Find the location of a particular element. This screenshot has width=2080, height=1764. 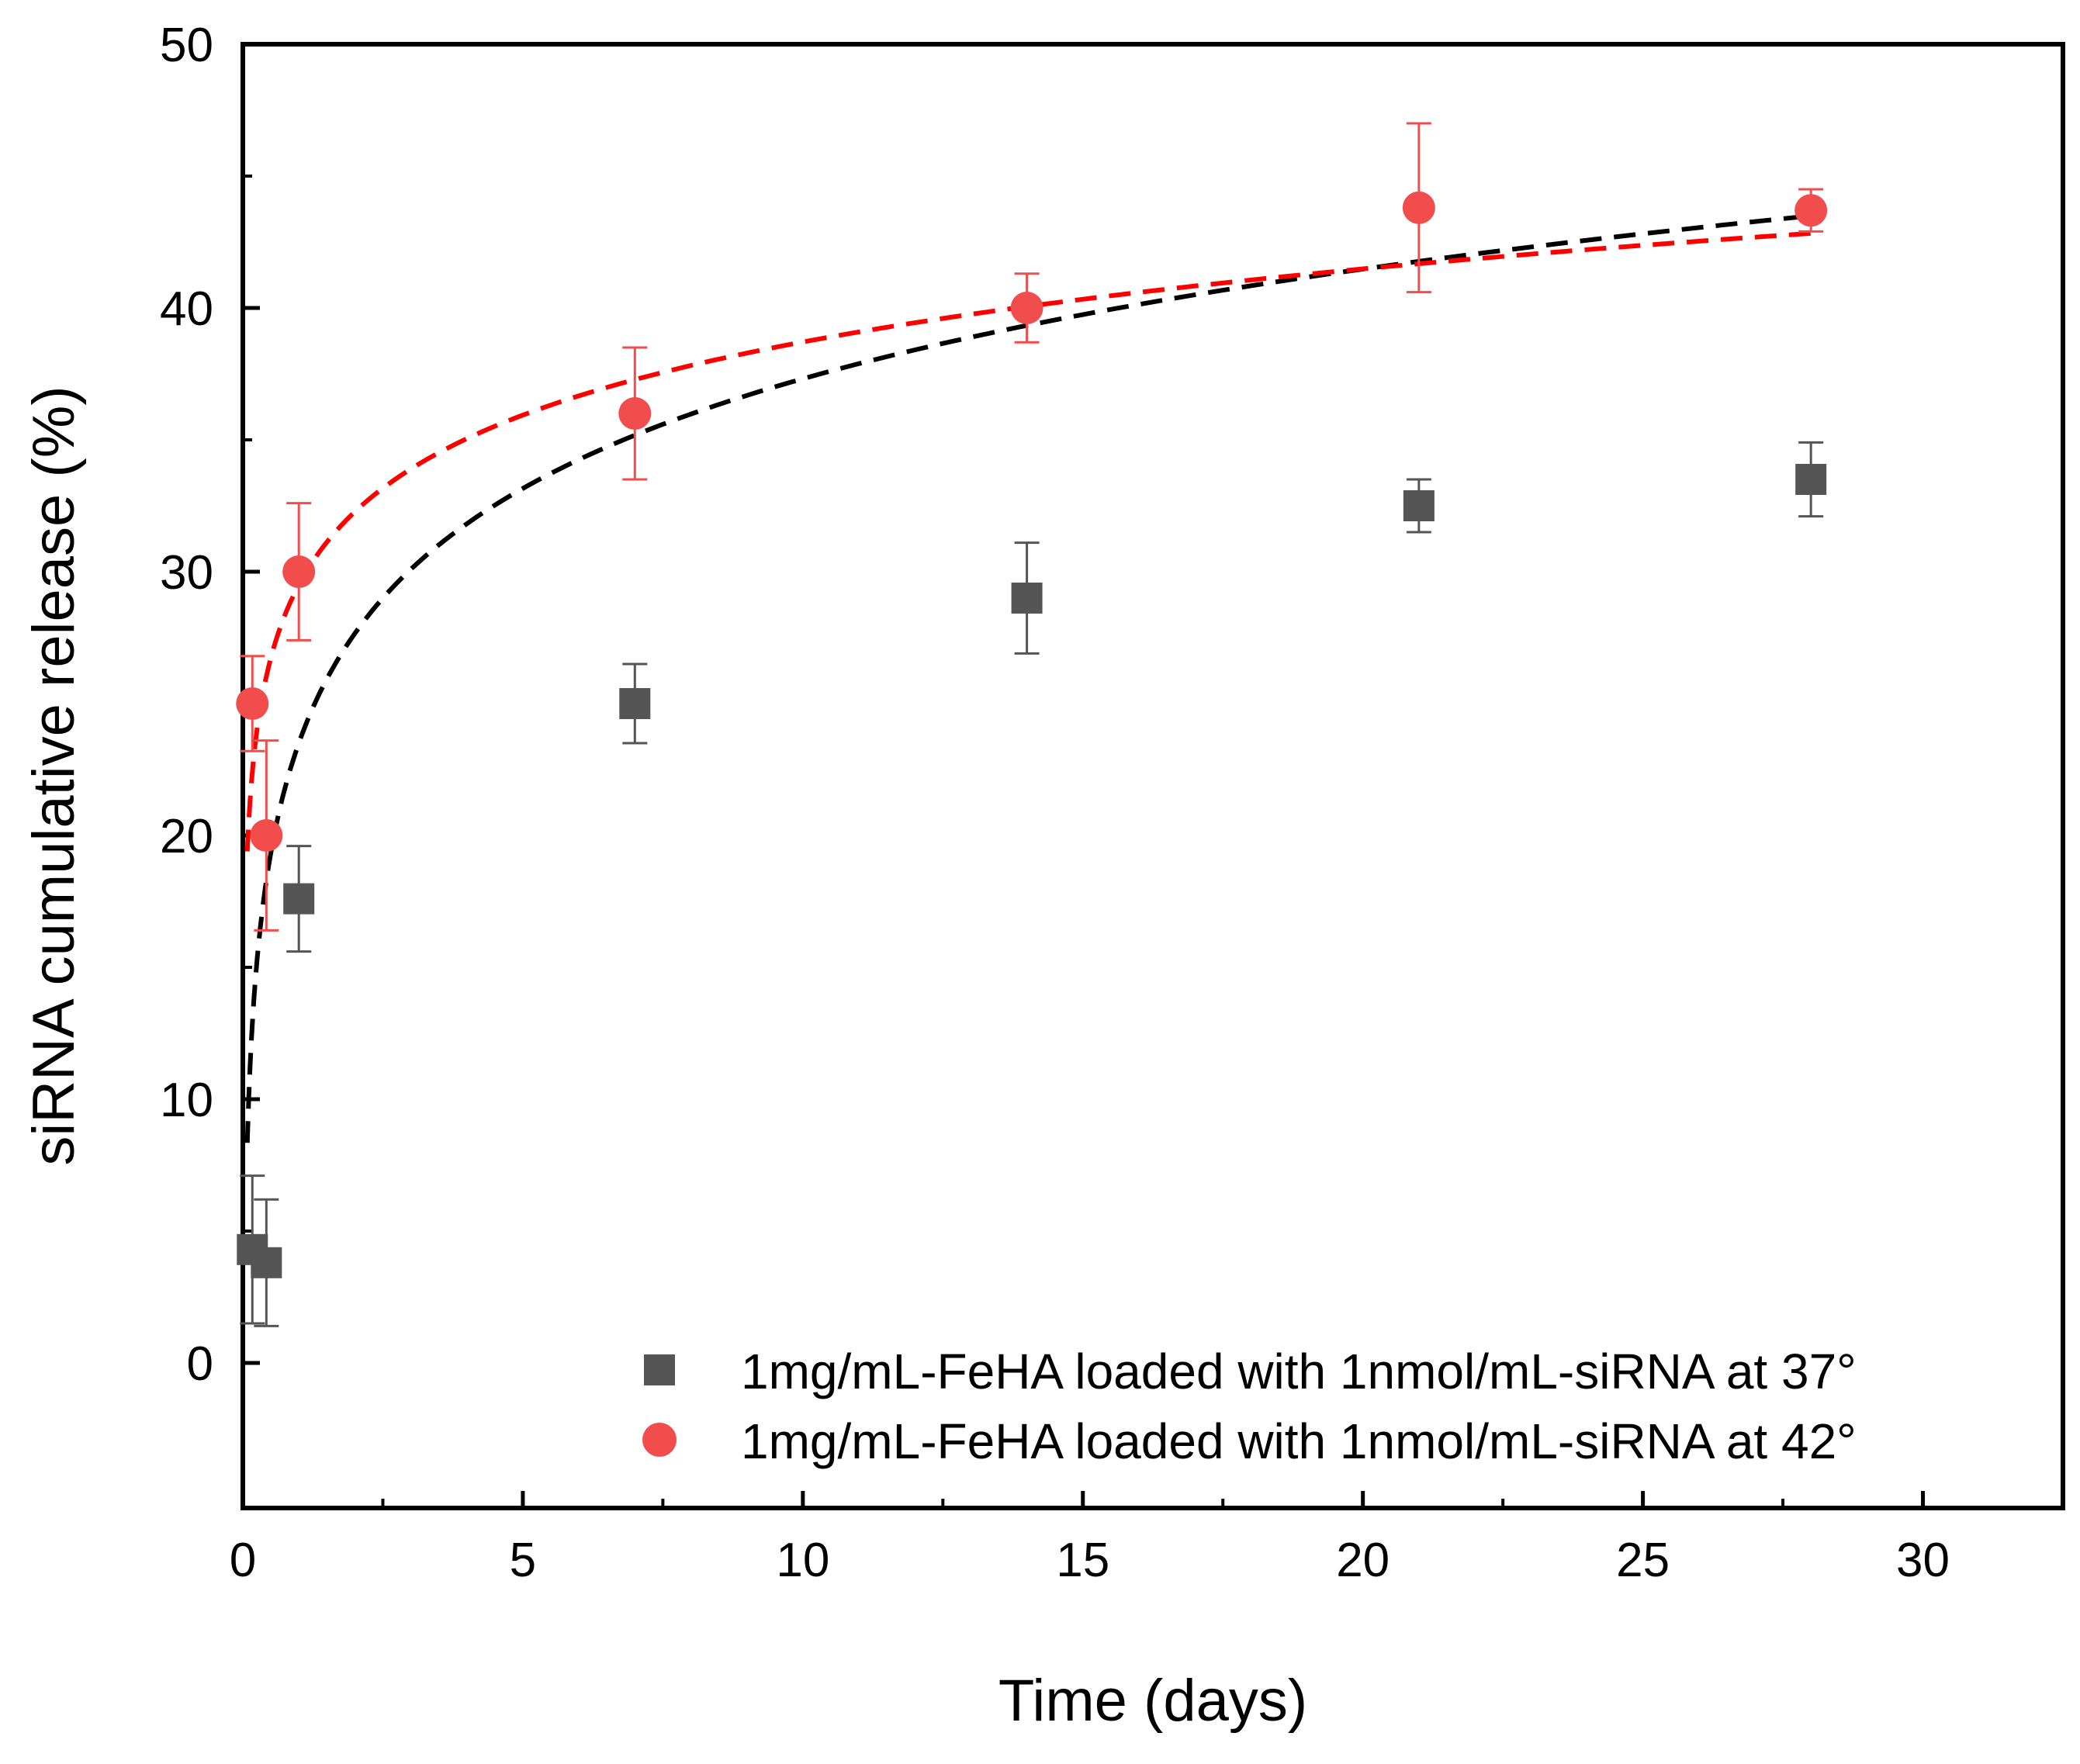

x-tick-label: 5 is located at coordinates (523, 1560).